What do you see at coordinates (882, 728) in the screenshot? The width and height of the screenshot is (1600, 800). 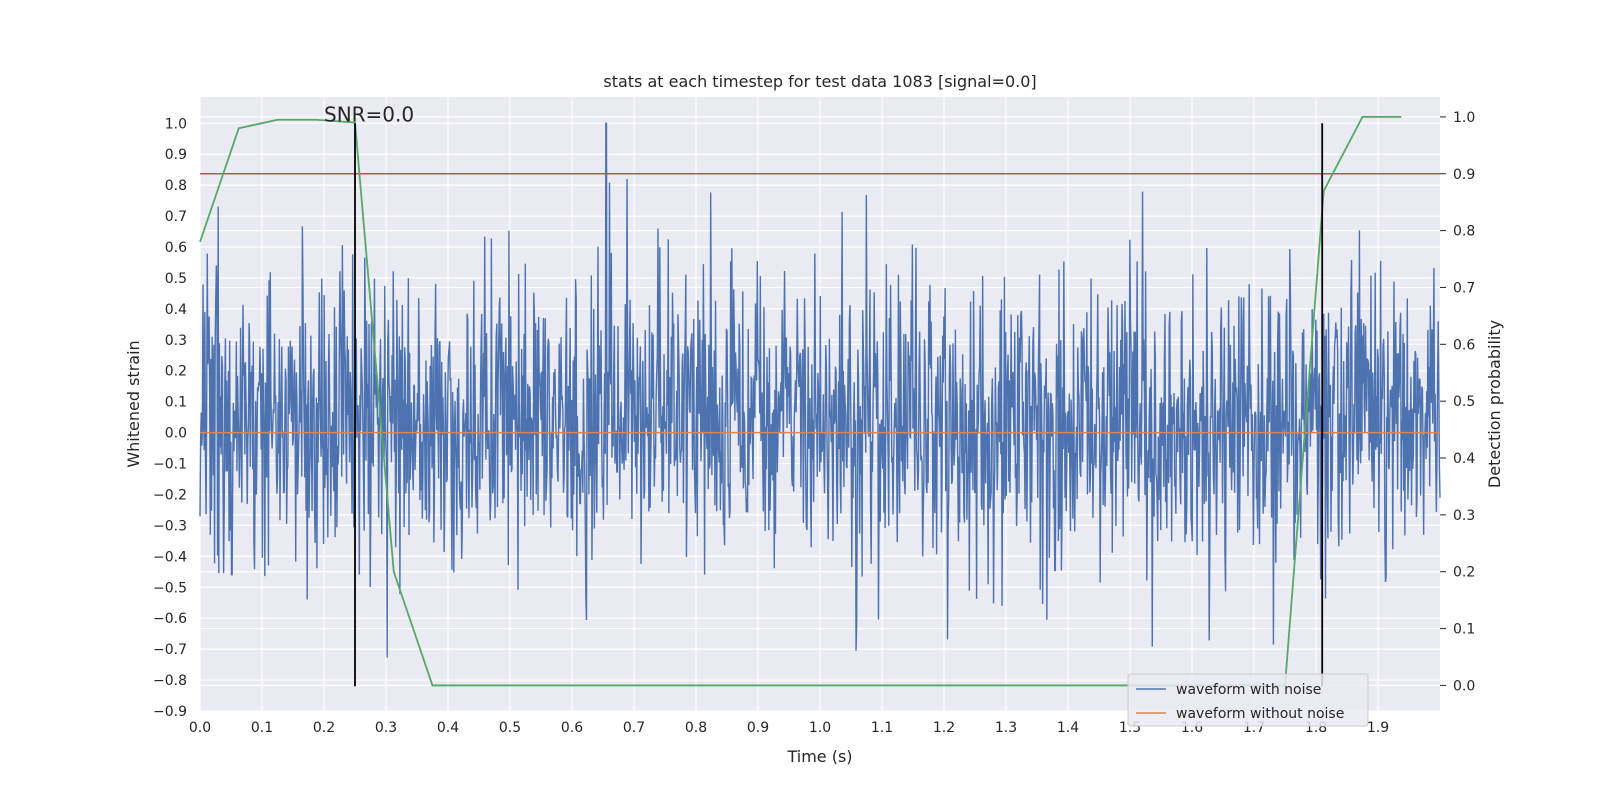 I see `x-tick-label: 1.1` at bounding box center [882, 728].